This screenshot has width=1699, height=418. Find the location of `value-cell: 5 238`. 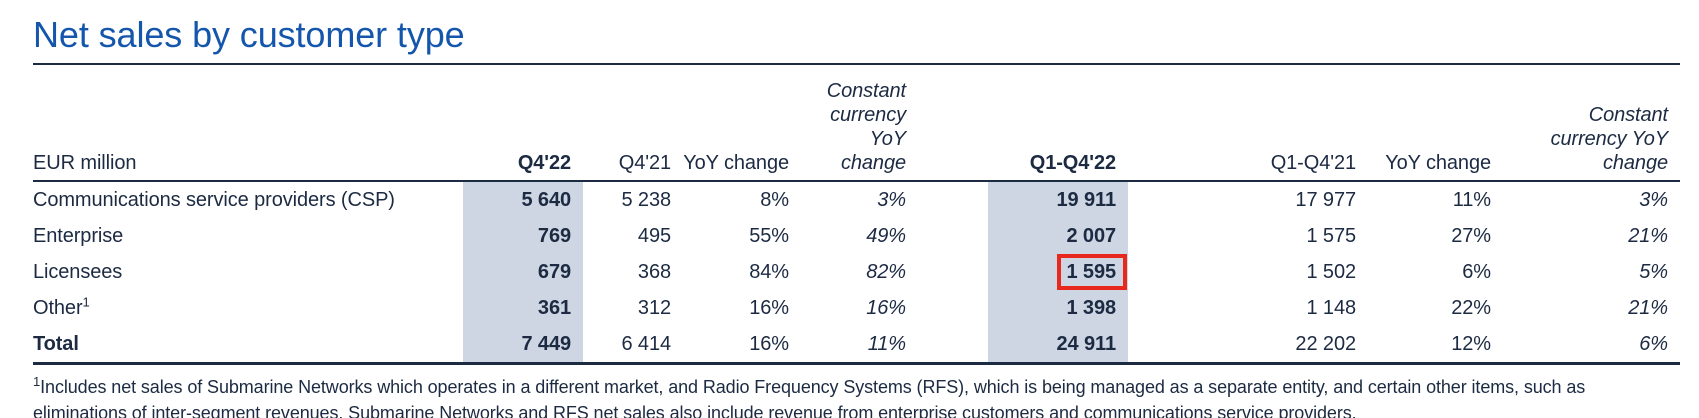

value-cell: 5 238 is located at coordinates (646, 199).